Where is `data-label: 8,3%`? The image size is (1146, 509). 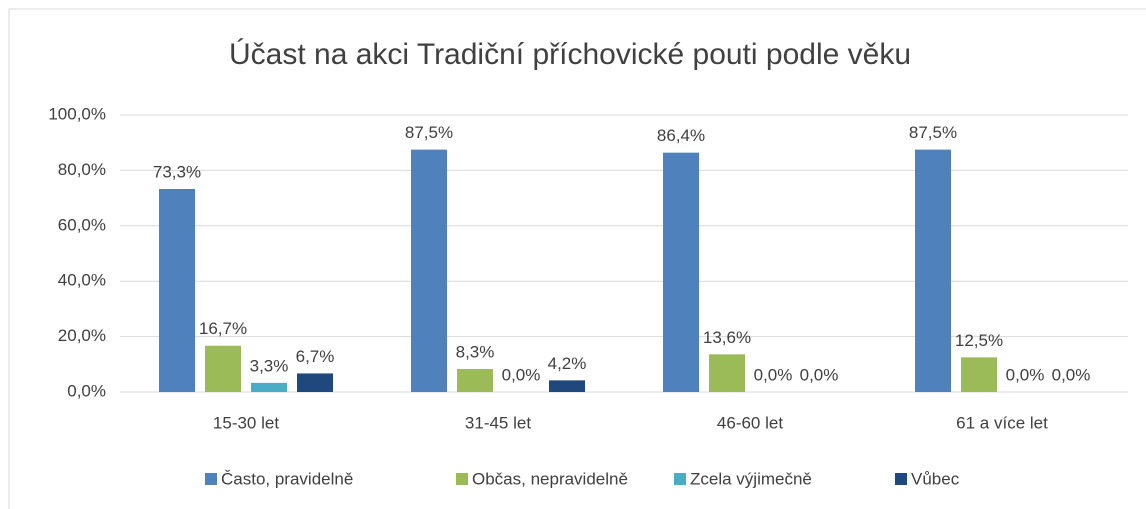
data-label: 8,3% is located at coordinates (475, 351).